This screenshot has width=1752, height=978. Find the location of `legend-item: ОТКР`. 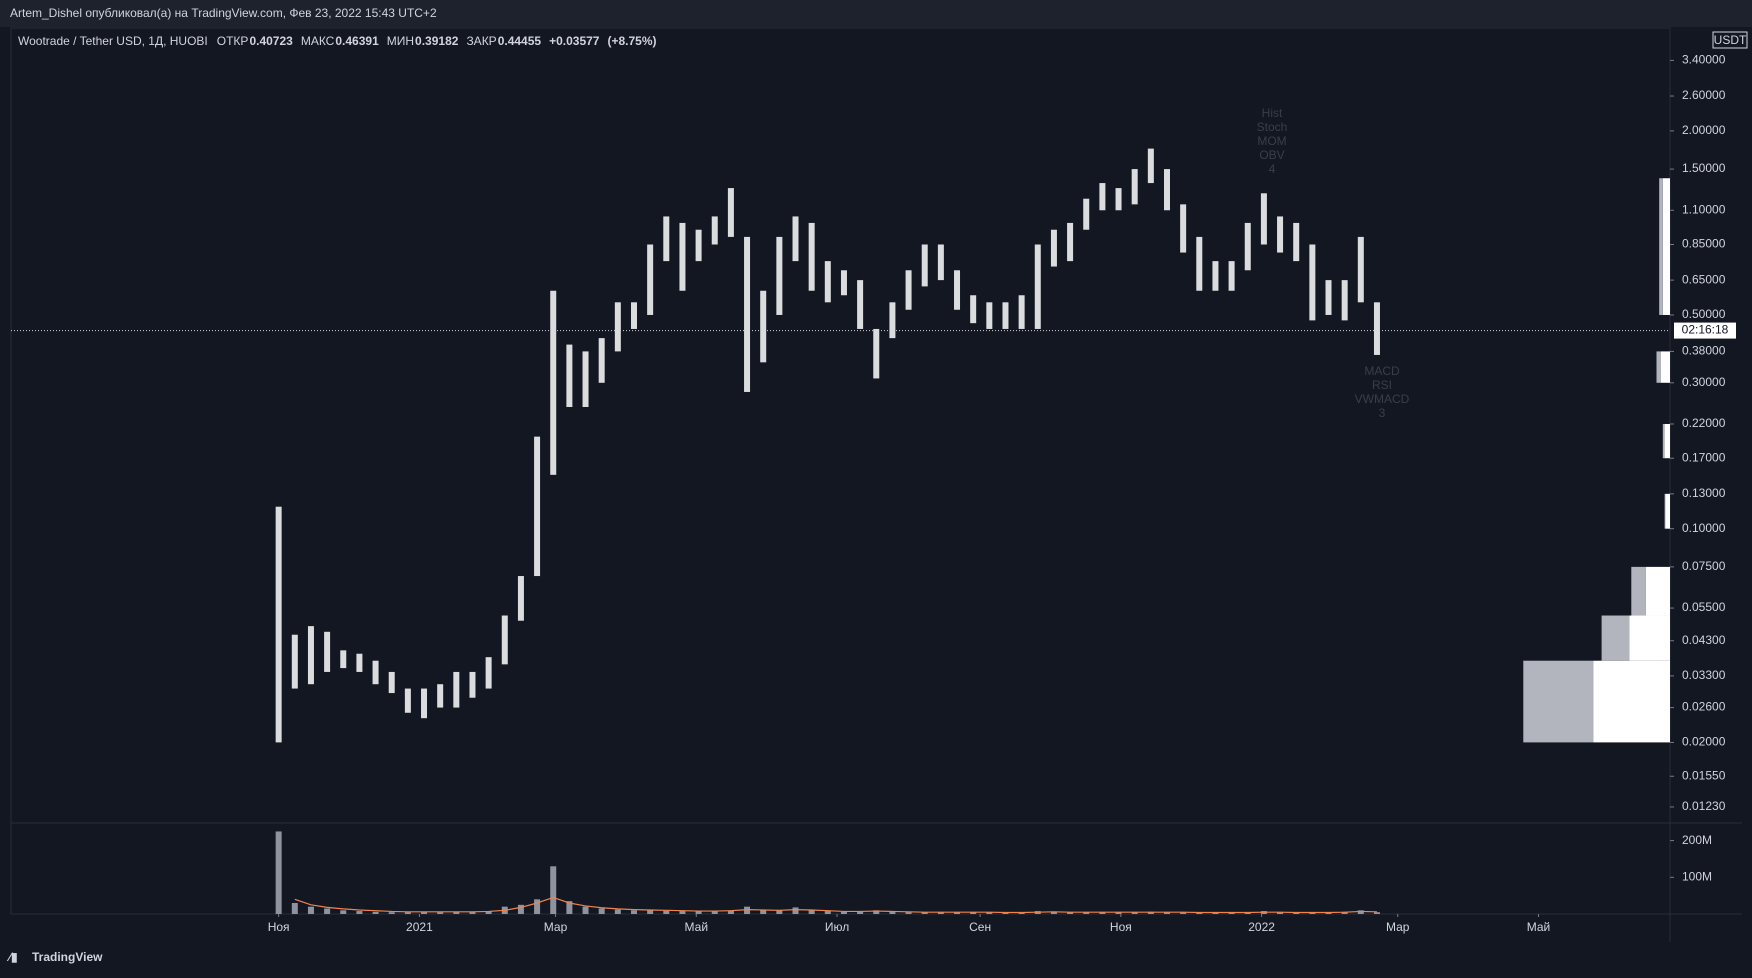

legend-item: ОТКР is located at coordinates (233, 41).